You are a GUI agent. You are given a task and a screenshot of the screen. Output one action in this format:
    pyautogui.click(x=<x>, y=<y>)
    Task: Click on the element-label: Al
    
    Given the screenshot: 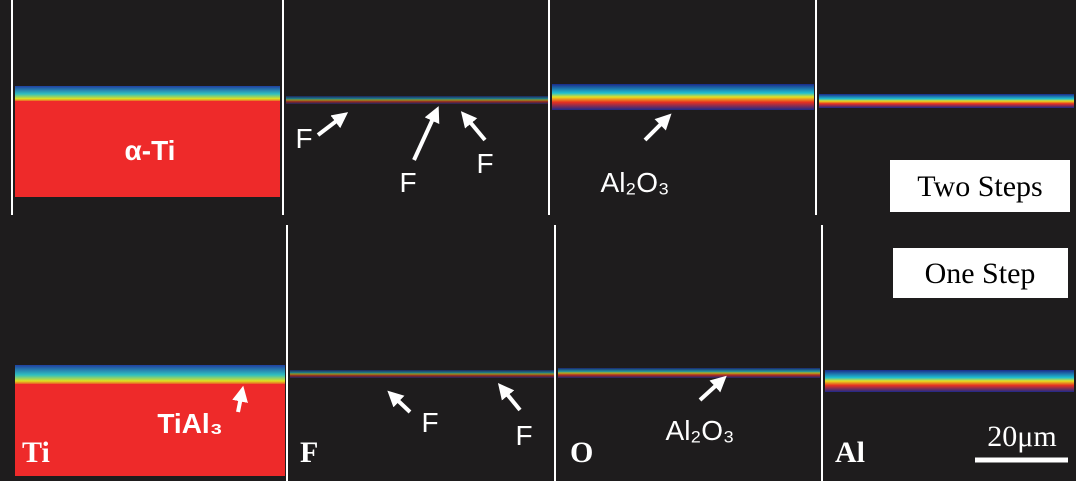 What is the action you would take?
    pyautogui.click(x=850, y=452)
    